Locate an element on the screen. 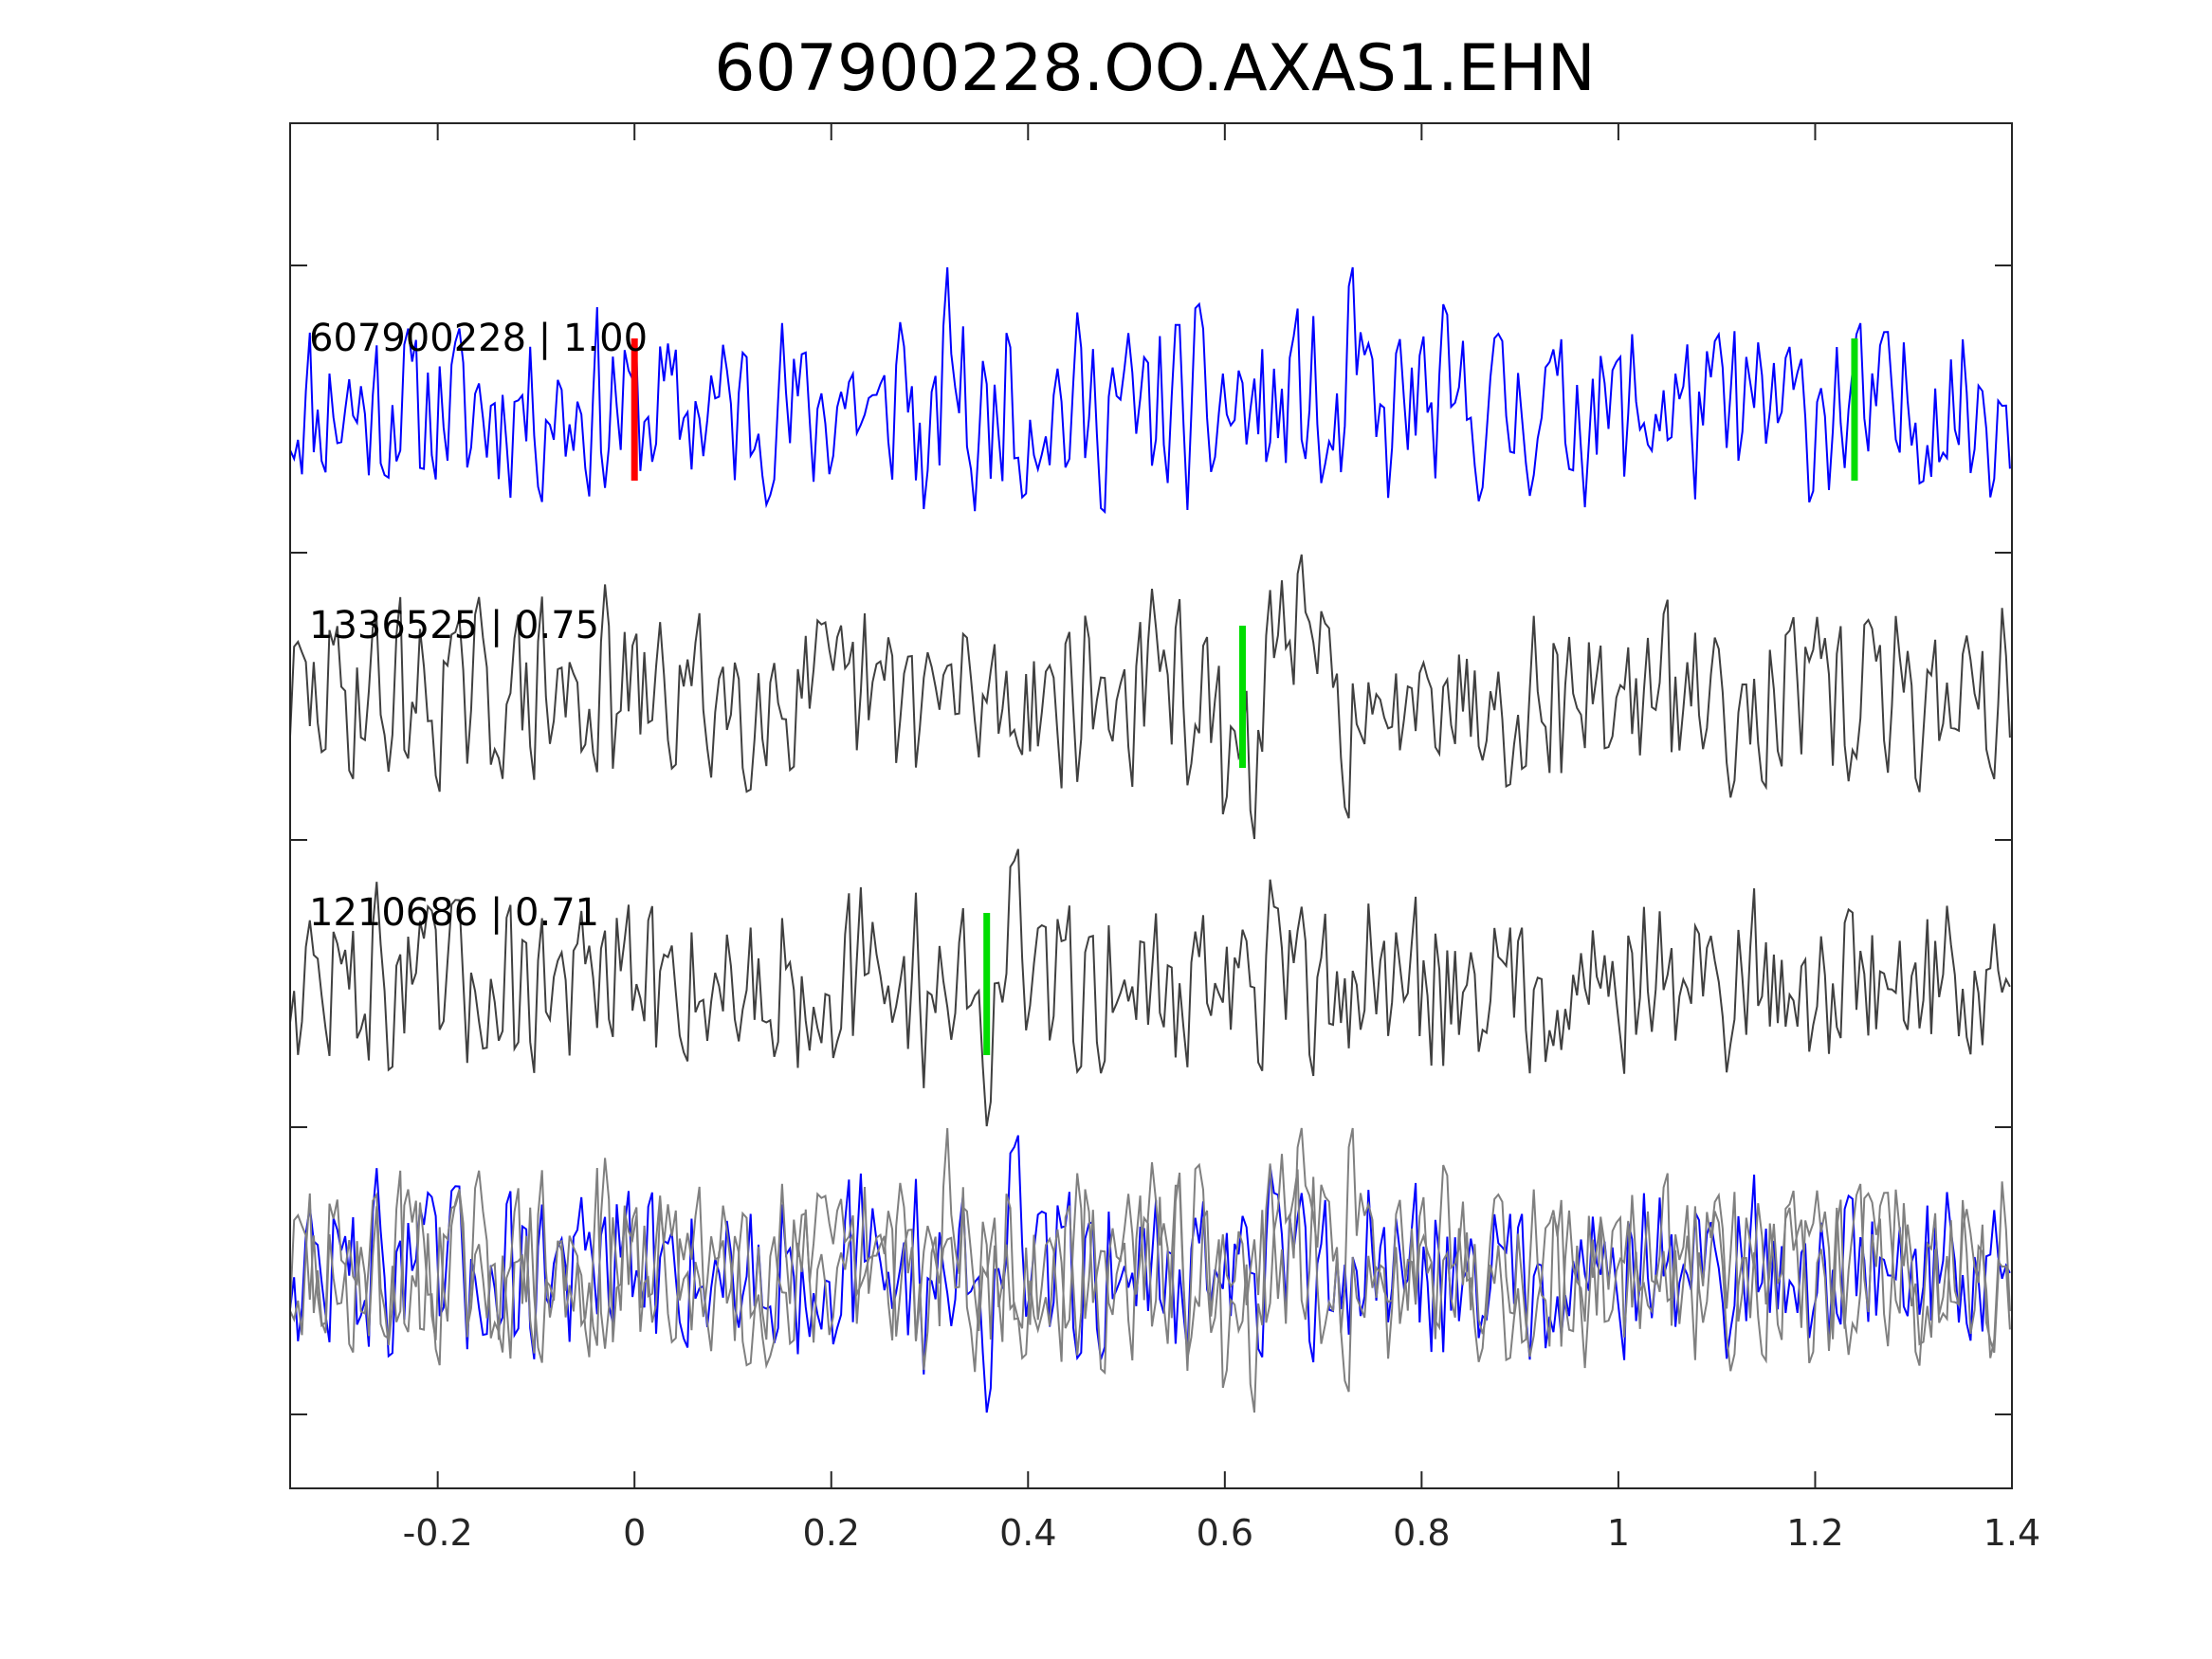 Image resolution: width=2212 pixels, height=1659 pixels. trace-label: 1210686 | 0.71 is located at coordinates (454, 913).